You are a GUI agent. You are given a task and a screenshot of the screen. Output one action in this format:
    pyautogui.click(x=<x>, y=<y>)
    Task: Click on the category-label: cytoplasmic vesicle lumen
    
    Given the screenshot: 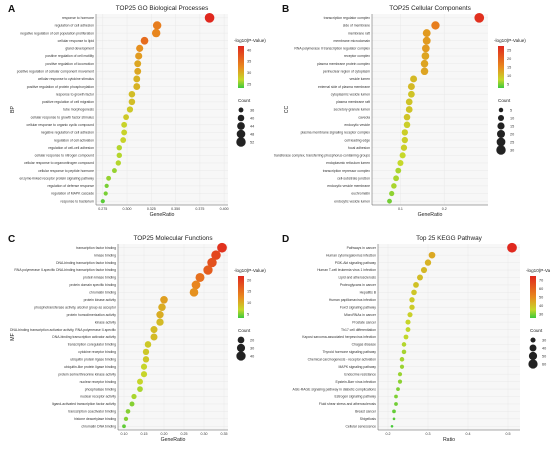 What is the action you would take?
    pyautogui.click(x=350, y=94)
    